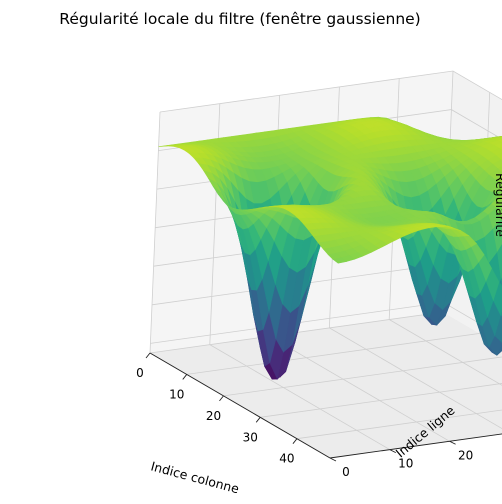 This screenshot has width=502, height=504. I want to click on y-axis-line, so click(415, 446).